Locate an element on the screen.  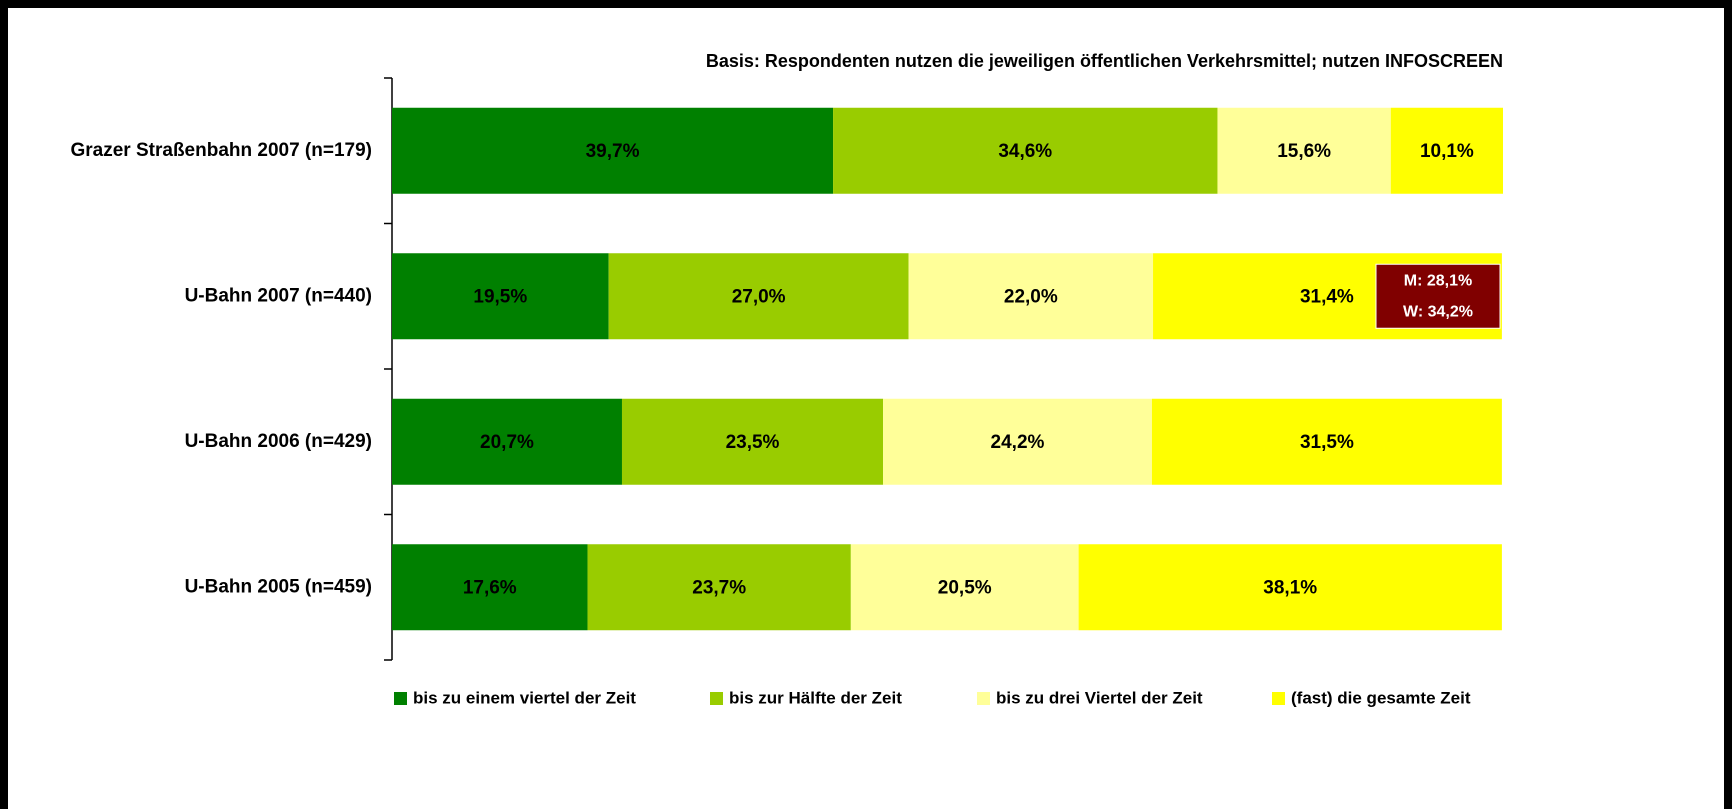
category-label: Grazer Straßenbahn 2007 (n=179) is located at coordinates (222, 150).